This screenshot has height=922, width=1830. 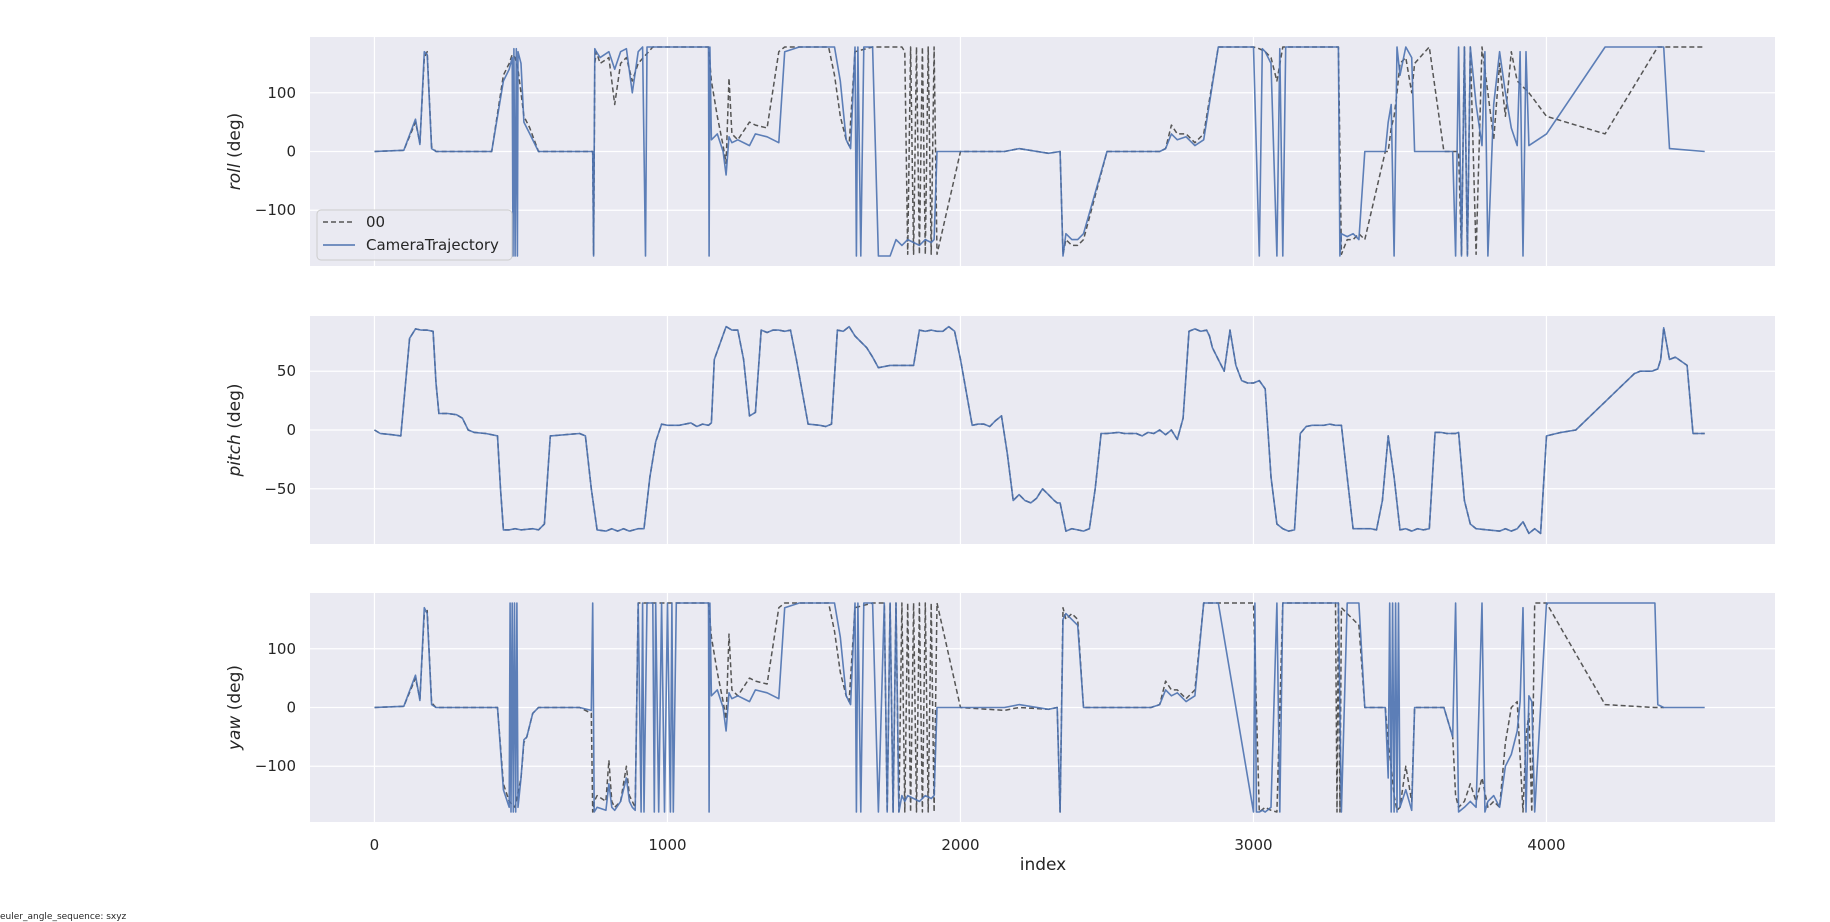 I want to click on pitch-y-tick-label: 50, so click(x=286, y=371).